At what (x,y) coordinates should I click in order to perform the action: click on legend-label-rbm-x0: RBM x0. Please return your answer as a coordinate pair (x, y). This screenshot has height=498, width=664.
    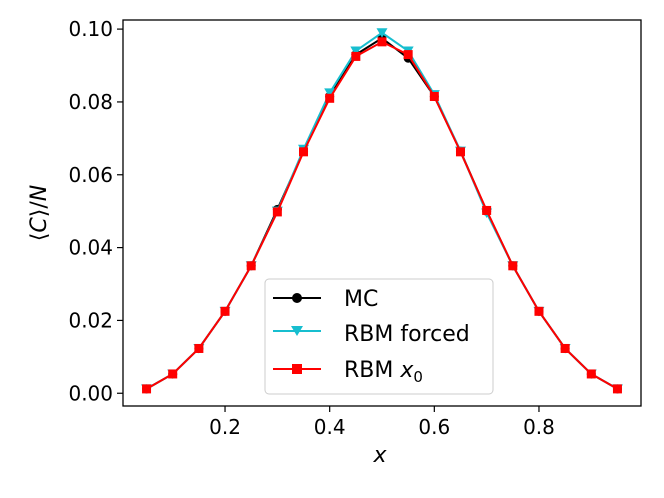
    Looking at the image, I should click on (383, 372).